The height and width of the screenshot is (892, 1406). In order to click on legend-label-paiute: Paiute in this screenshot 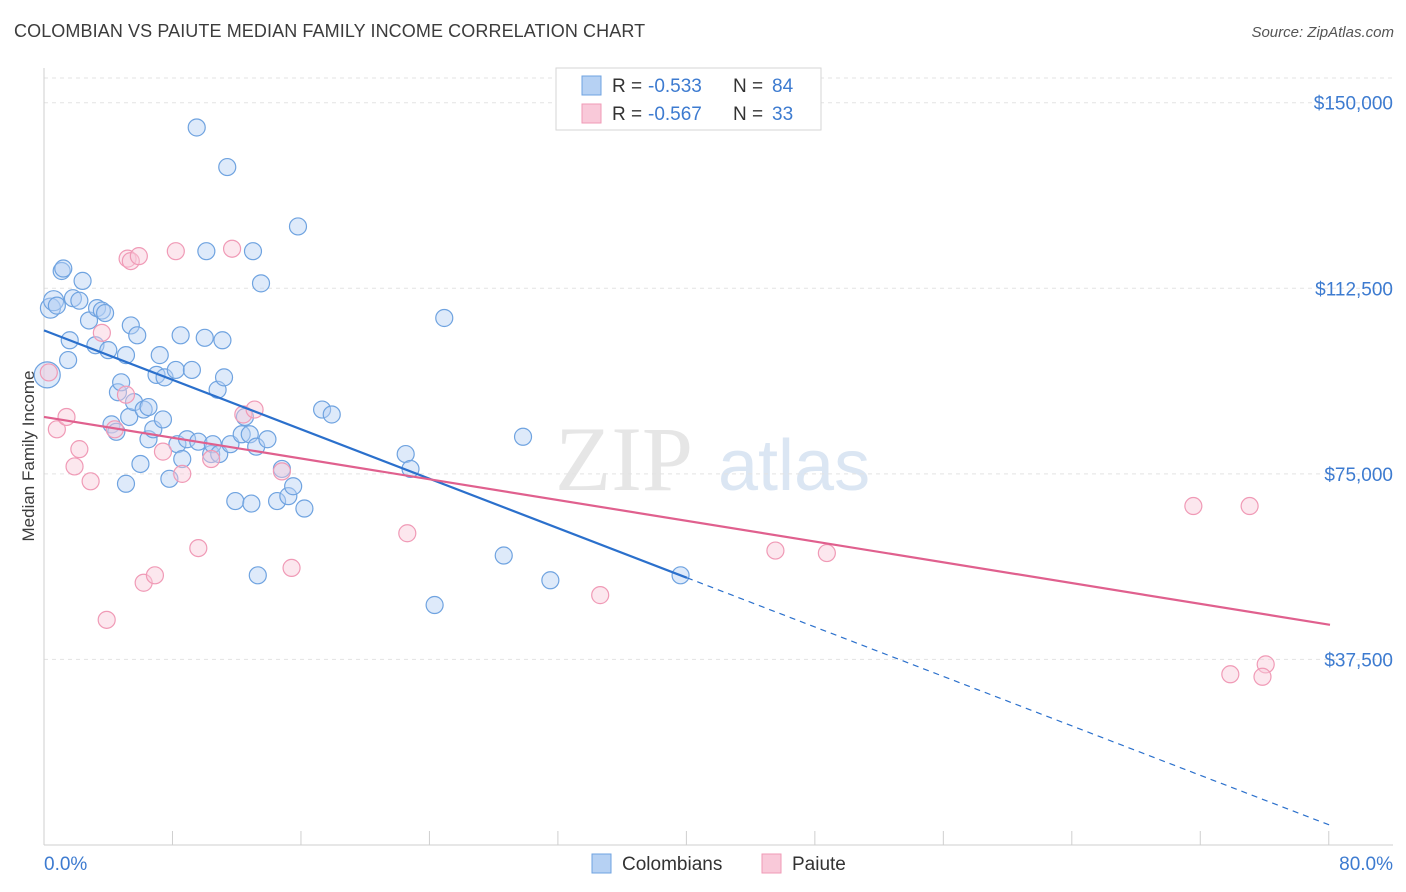, I will do `click(819, 864)`.